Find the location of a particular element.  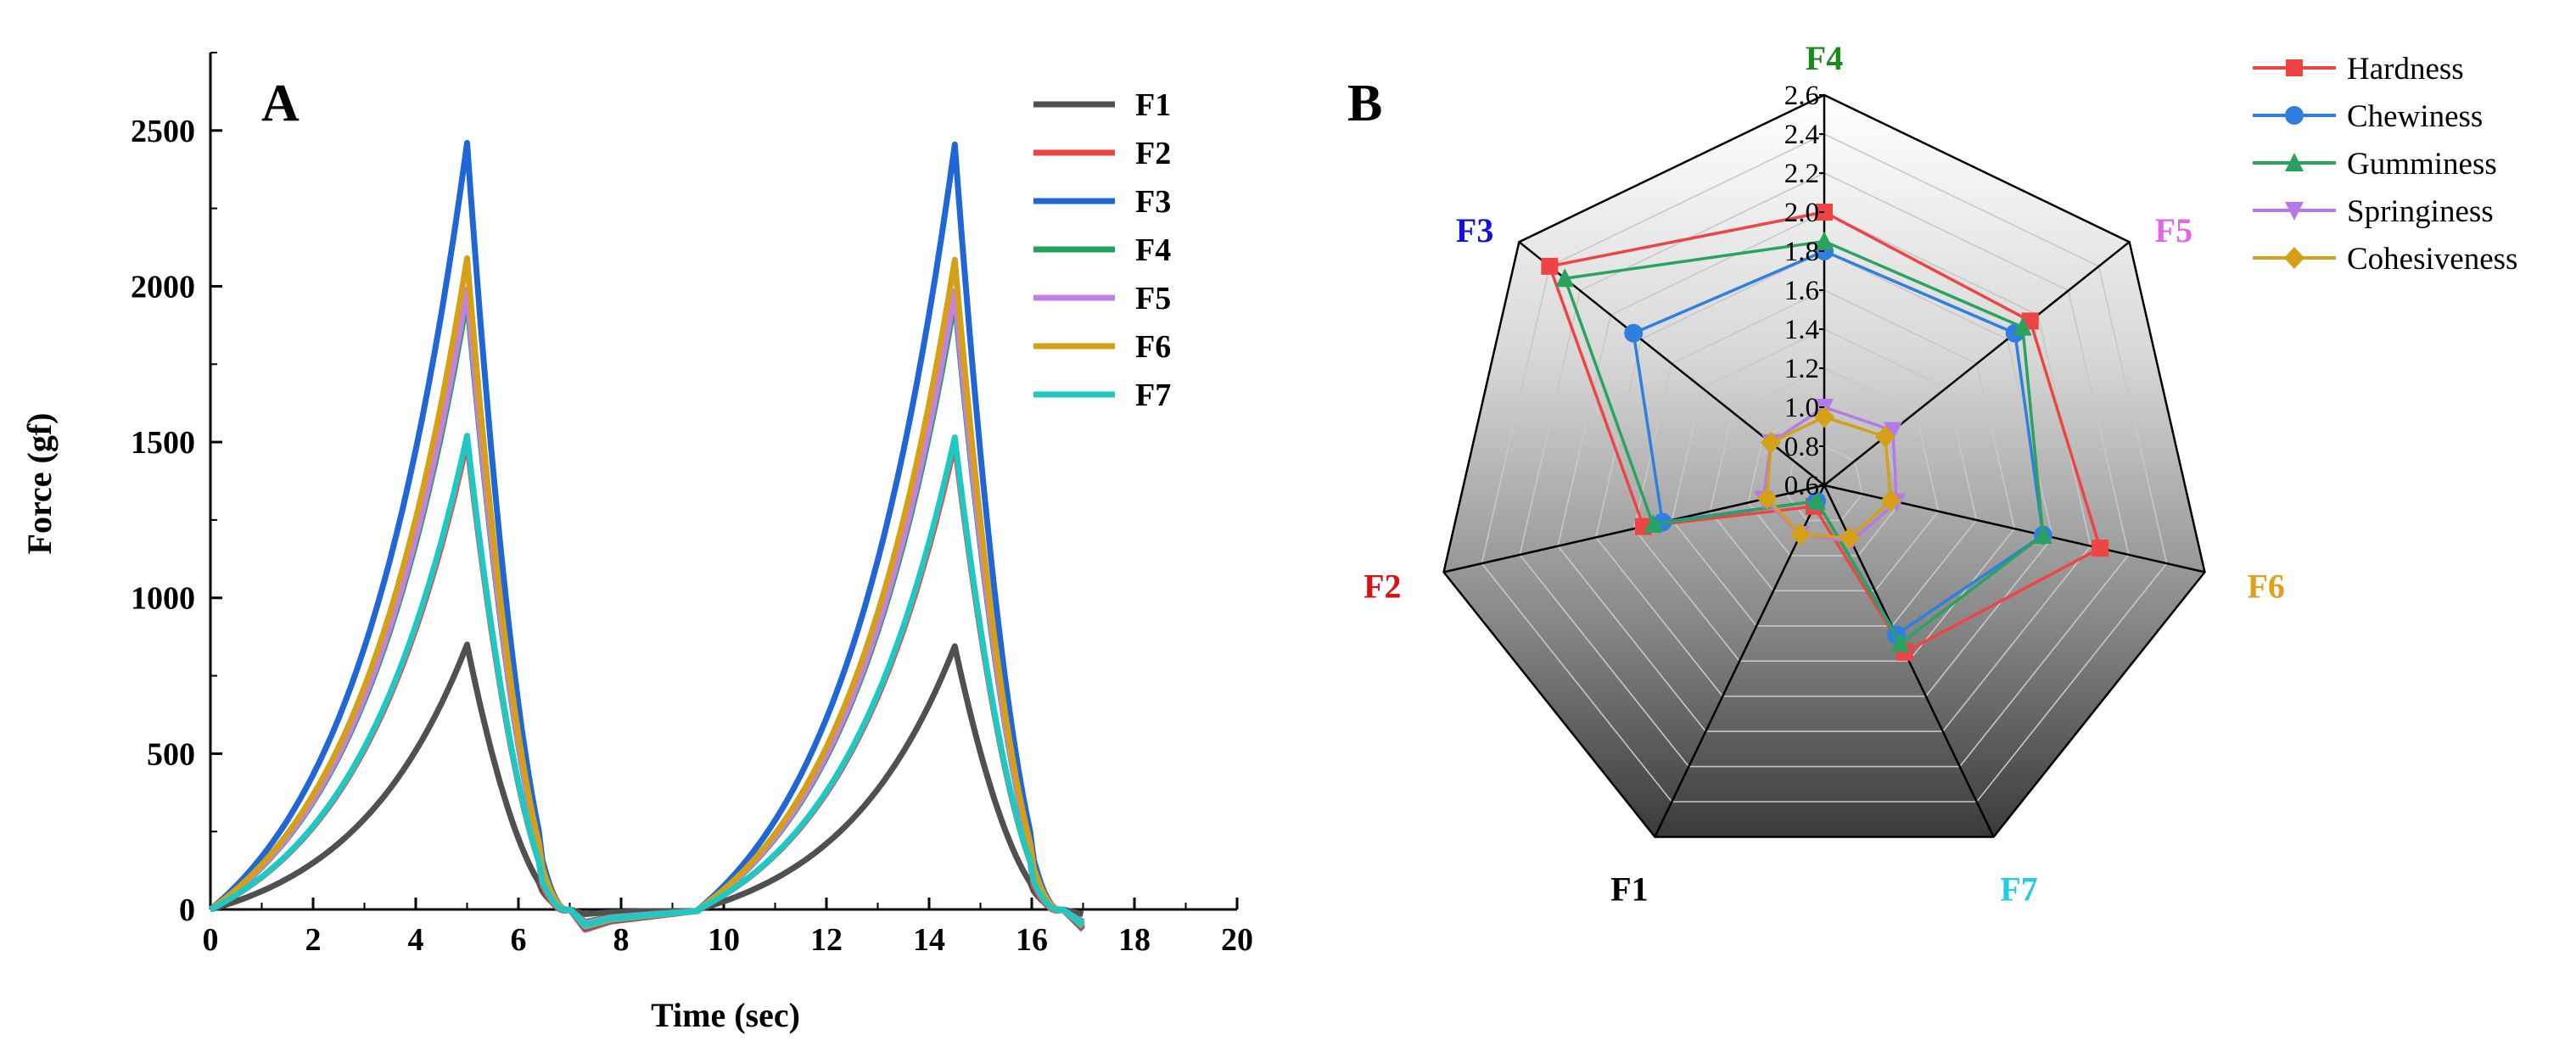

y-axis-title: Force (gf) is located at coordinates (39, 484).